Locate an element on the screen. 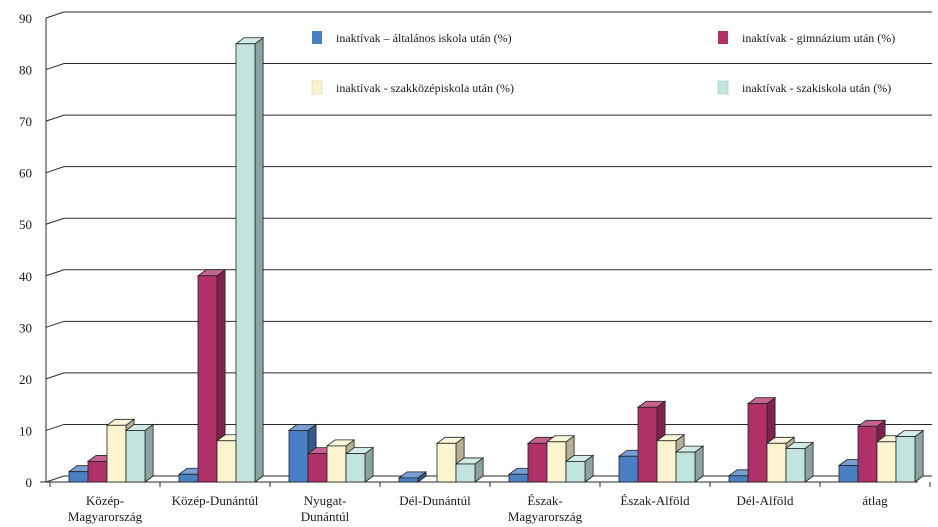 The image size is (938, 527). legend-item: inaktívak - gimnázium után (%) is located at coordinates (806, 38).